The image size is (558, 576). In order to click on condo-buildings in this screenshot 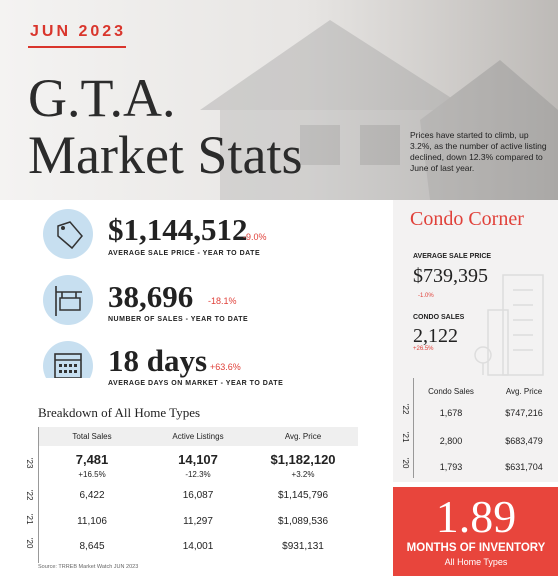, I will do `click(509, 325)`.